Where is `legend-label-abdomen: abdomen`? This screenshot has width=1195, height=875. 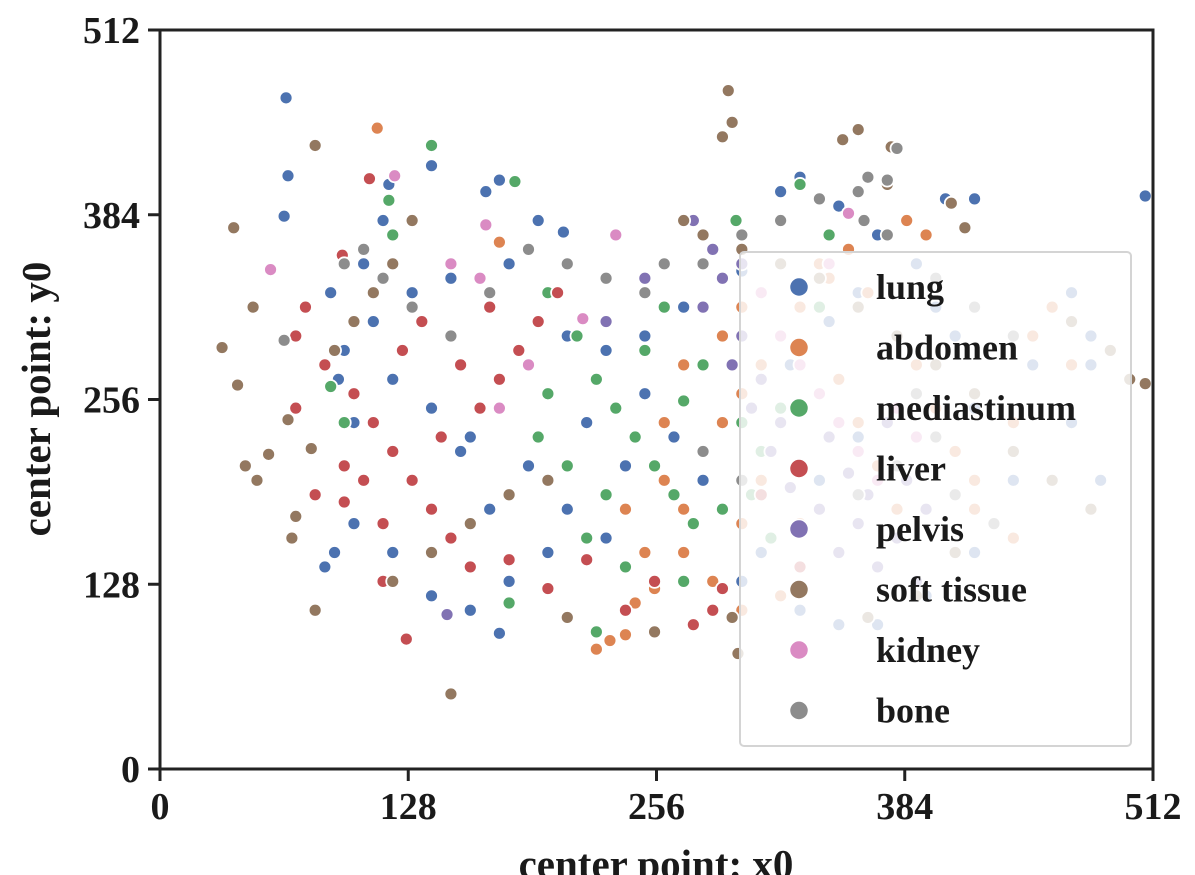 legend-label-abdomen: abdomen is located at coordinates (947, 348).